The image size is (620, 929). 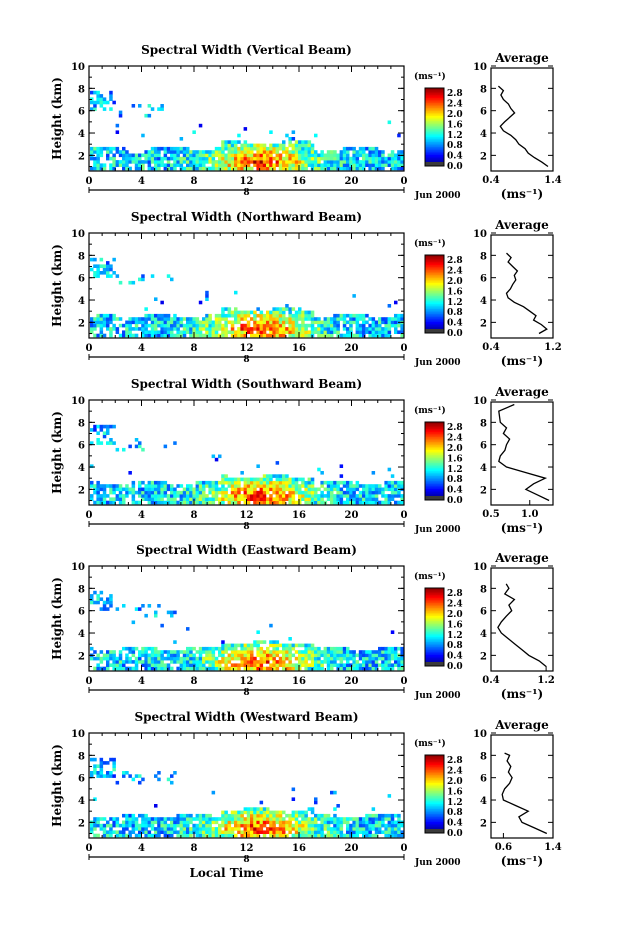 I want to click on colorbar, so click(x=434, y=627).